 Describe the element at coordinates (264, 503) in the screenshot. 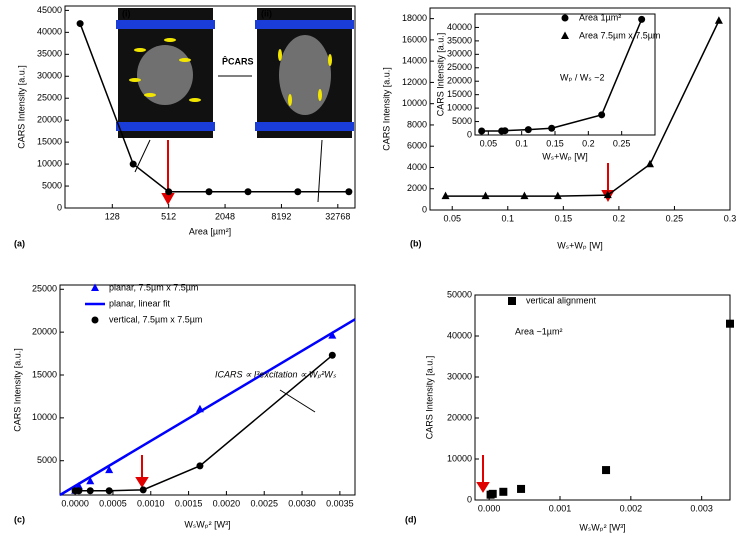

I see `x-tick-label: 0.0025` at that location.